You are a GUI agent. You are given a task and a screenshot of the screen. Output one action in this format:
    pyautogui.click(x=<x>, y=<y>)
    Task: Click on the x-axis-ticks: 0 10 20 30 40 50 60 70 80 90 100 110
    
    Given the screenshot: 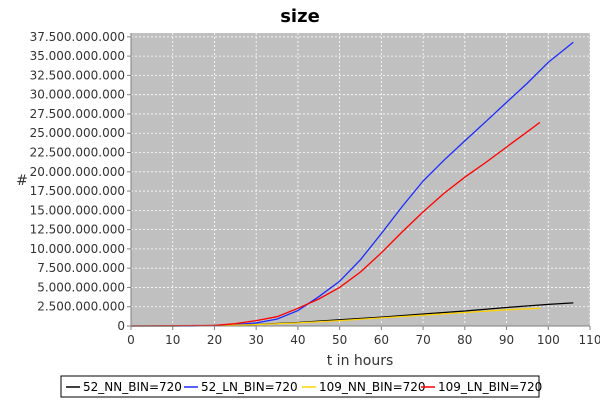 What is the action you would take?
    pyautogui.click(x=363, y=336)
    